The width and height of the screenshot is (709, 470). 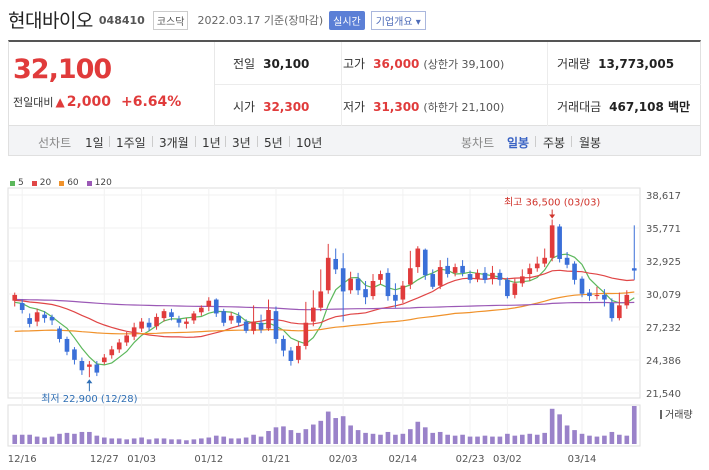 What do you see at coordinates (55, 143) in the screenshot?
I see `tab-line-chart: 선차트` at bounding box center [55, 143].